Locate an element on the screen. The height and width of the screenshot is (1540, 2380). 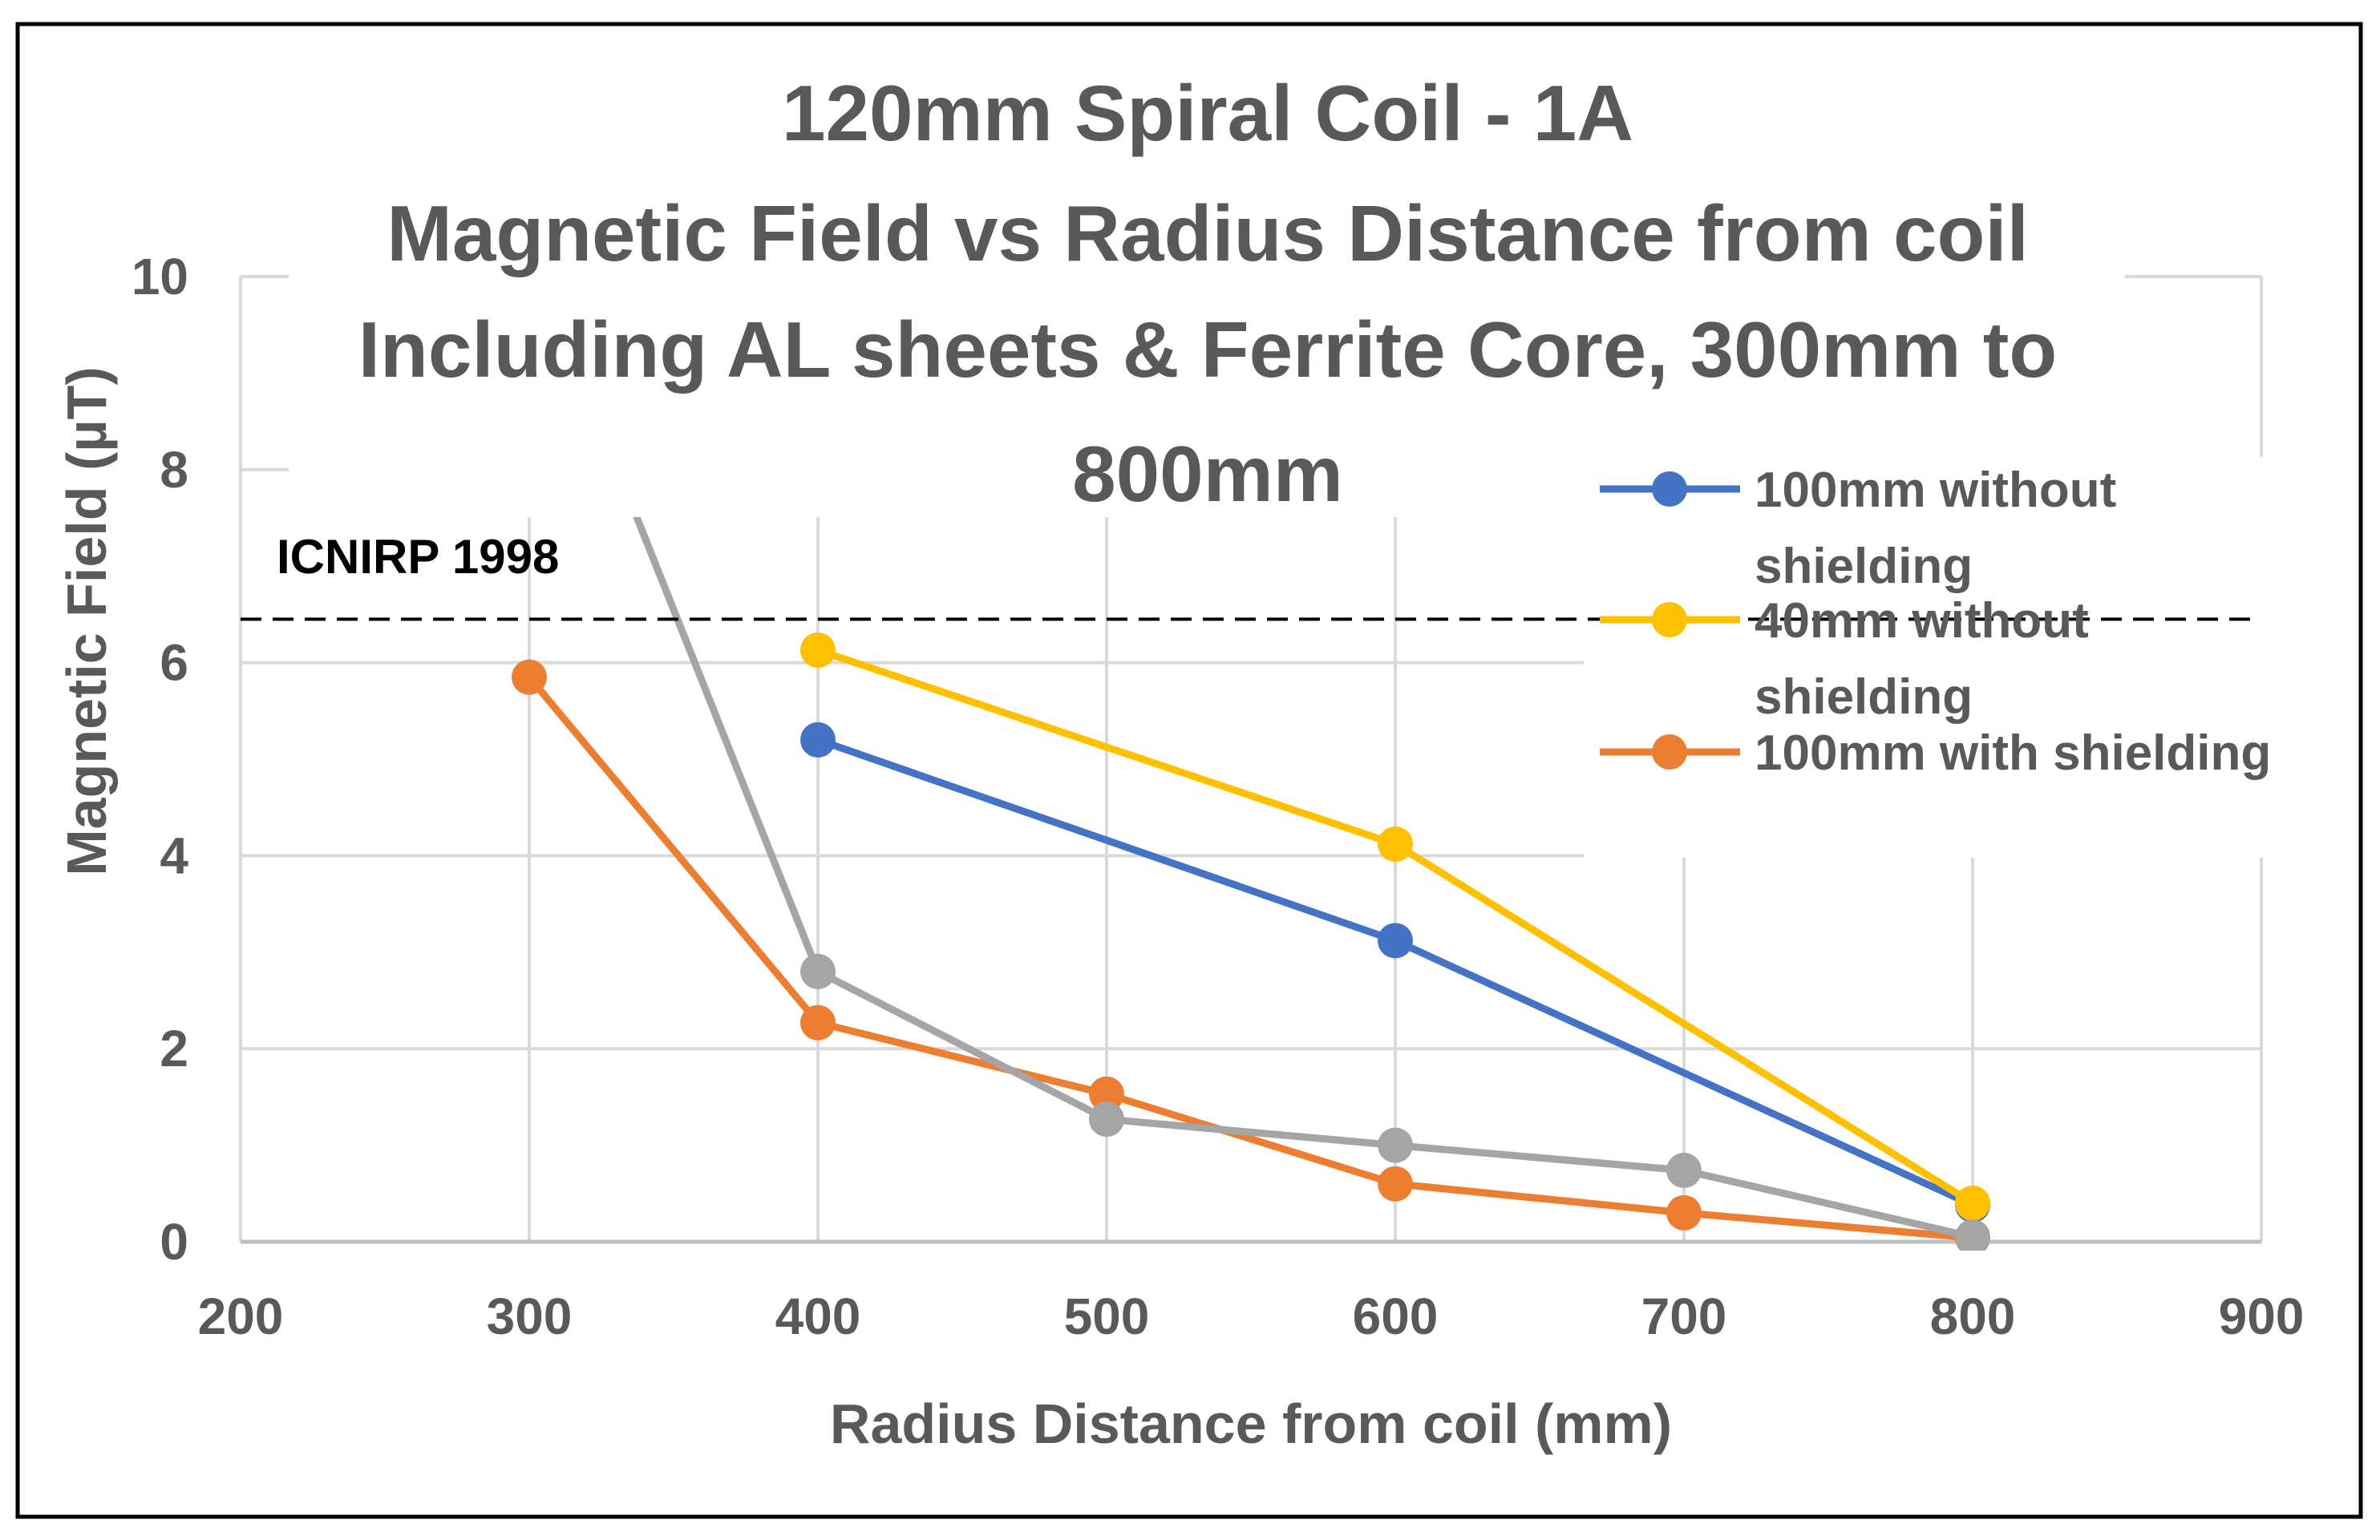
y-axis-label: Magnetic Field (µT) is located at coordinates (87, 621).